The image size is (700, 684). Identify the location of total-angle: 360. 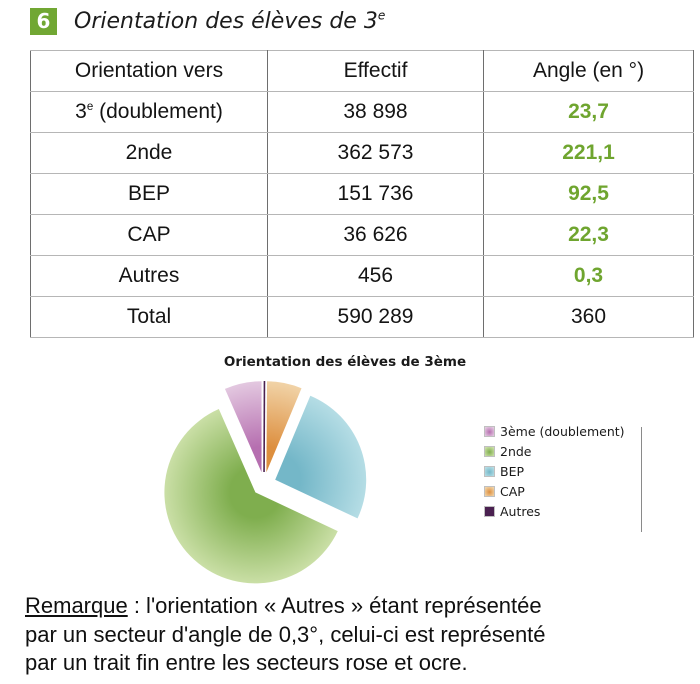
(588, 317).